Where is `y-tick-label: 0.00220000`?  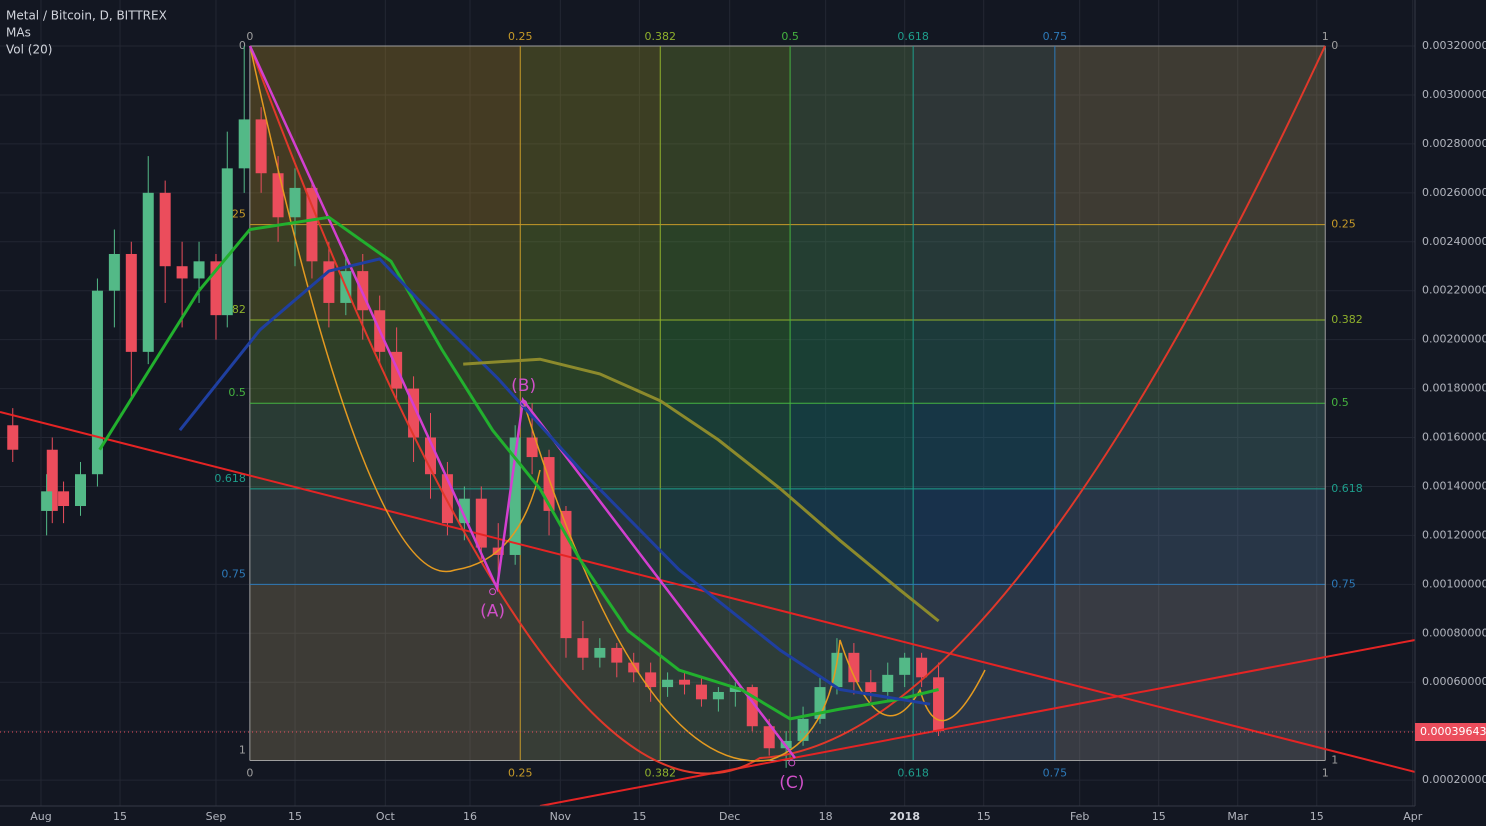
y-tick-label: 0.00220000 is located at coordinates (1454, 290).